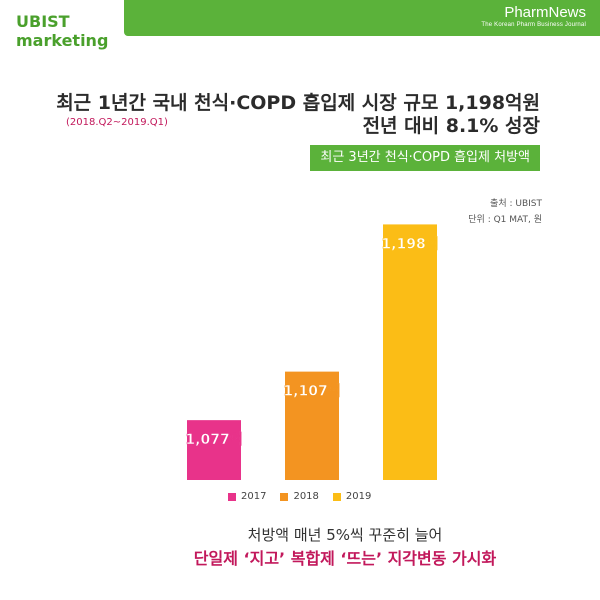 The height and width of the screenshot is (600, 600). Describe the element at coordinates (505, 212) in the screenshot. I see `source-note: 출처 : UBIST 단위 : Q1 MAT, 원` at that location.